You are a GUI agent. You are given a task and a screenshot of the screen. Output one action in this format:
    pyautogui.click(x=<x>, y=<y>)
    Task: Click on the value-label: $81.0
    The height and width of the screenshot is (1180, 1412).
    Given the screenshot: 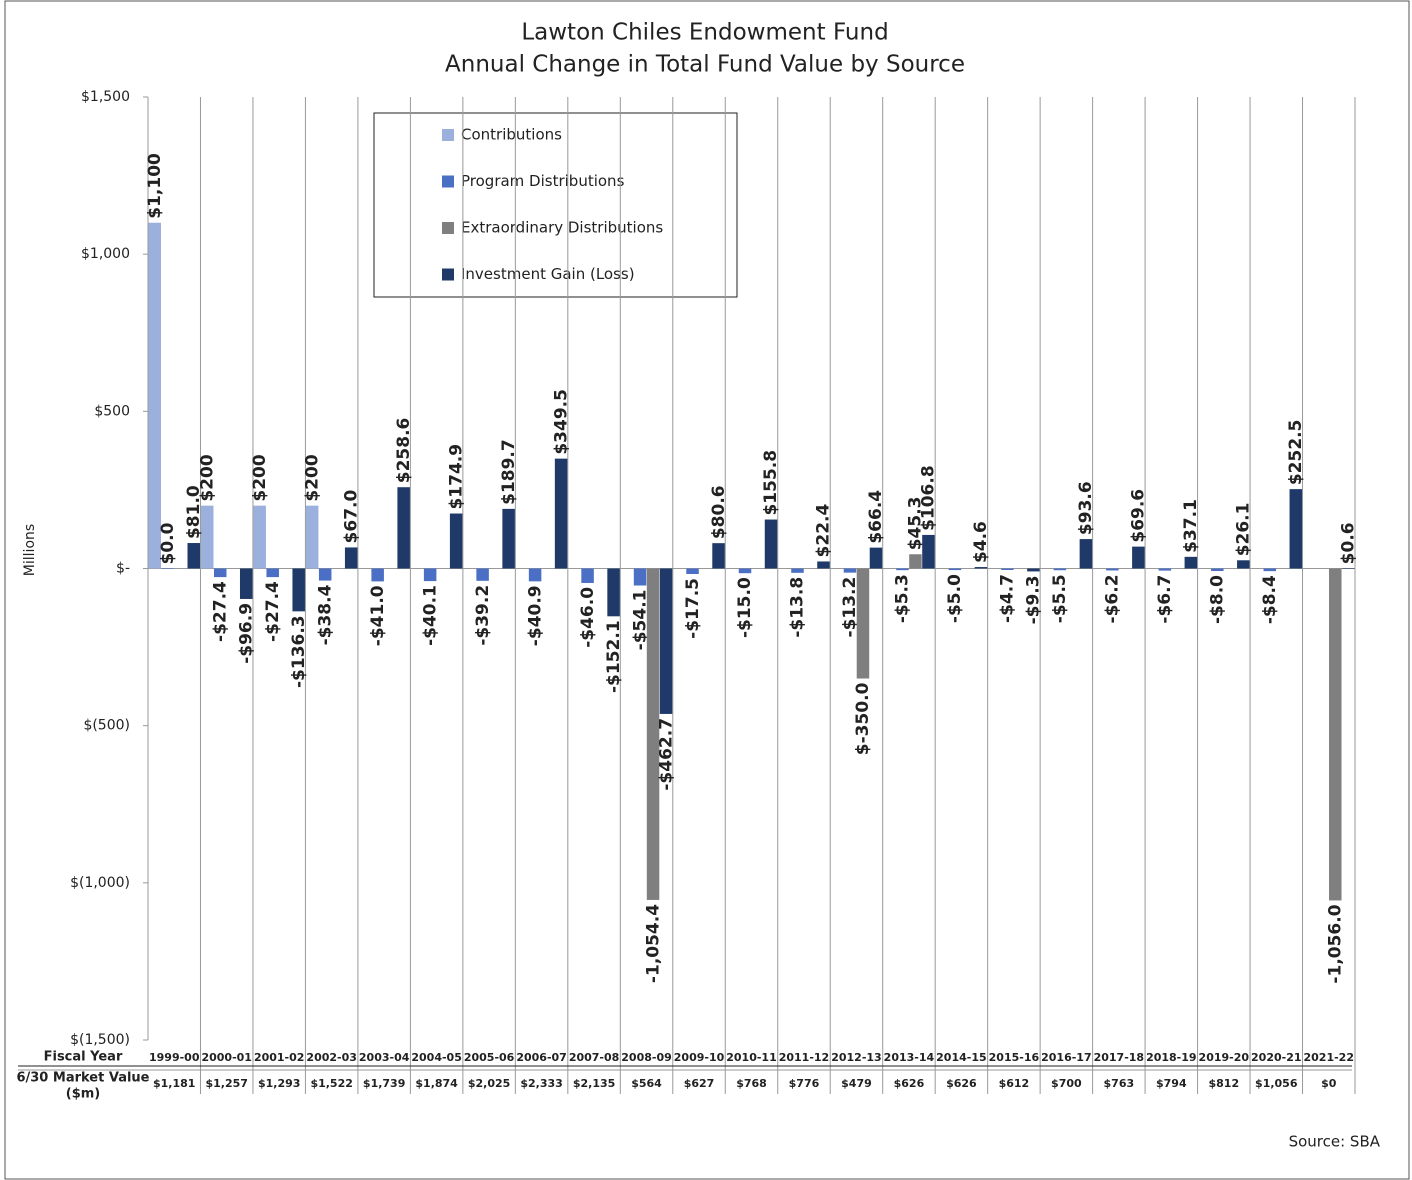 What is the action you would take?
    pyautogui.click(x=194, y=512)
    